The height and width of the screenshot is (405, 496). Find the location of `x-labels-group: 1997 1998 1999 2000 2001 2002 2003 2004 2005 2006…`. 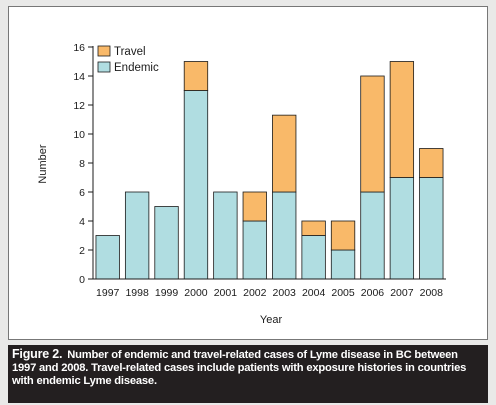

x-labels-group: 1997 1998 1999 2000 2001 2002 2003 2004 2005 2006… is located at coordinates (269, 293).